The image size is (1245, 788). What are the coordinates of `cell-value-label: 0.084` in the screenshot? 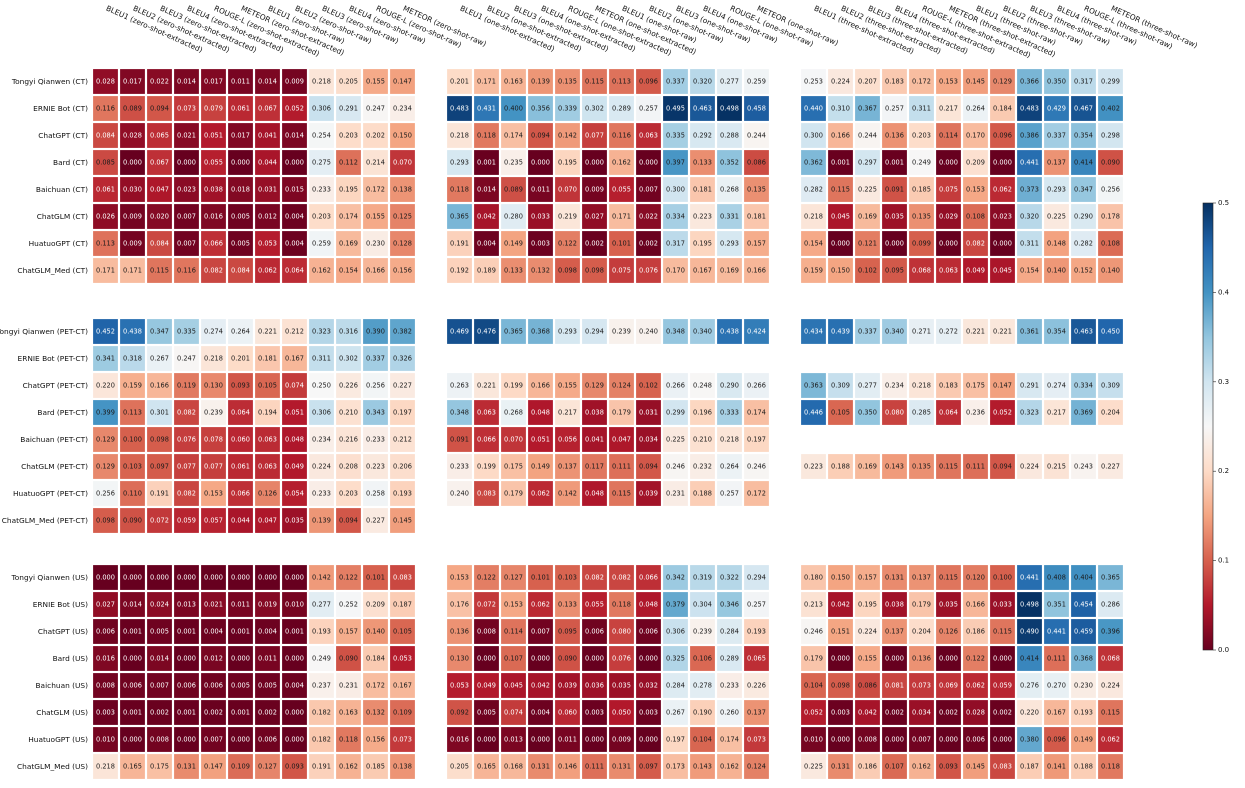 It's located at (105, 136).